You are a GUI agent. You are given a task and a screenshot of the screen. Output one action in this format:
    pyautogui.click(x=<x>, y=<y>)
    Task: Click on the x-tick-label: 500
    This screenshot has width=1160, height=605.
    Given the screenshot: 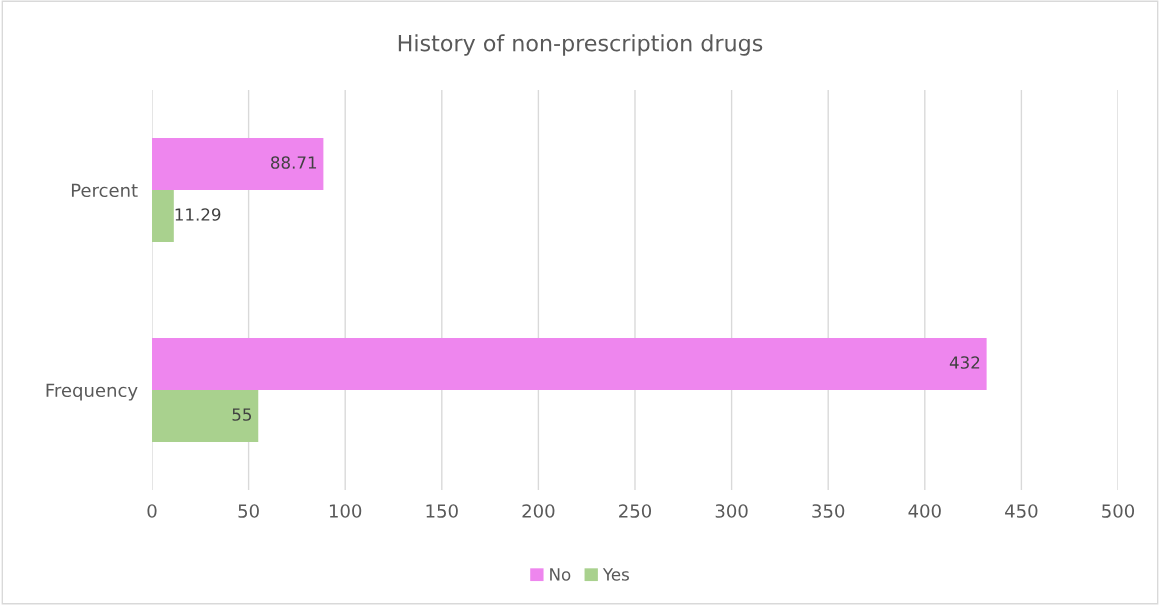 What is the action you would take?
    pyautogui.click(x=1118, y=511)
    